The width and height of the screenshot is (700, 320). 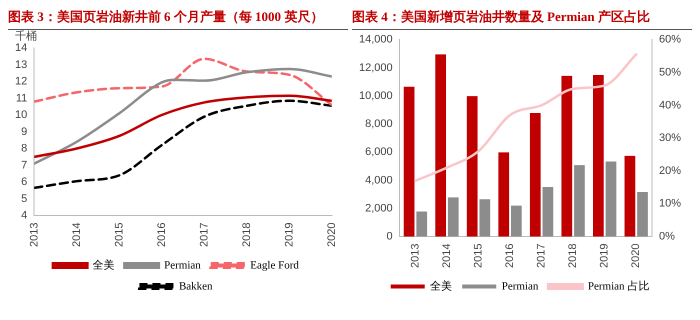 I want to click on legend-label: Permian 占比, so click(x=619, y=285).